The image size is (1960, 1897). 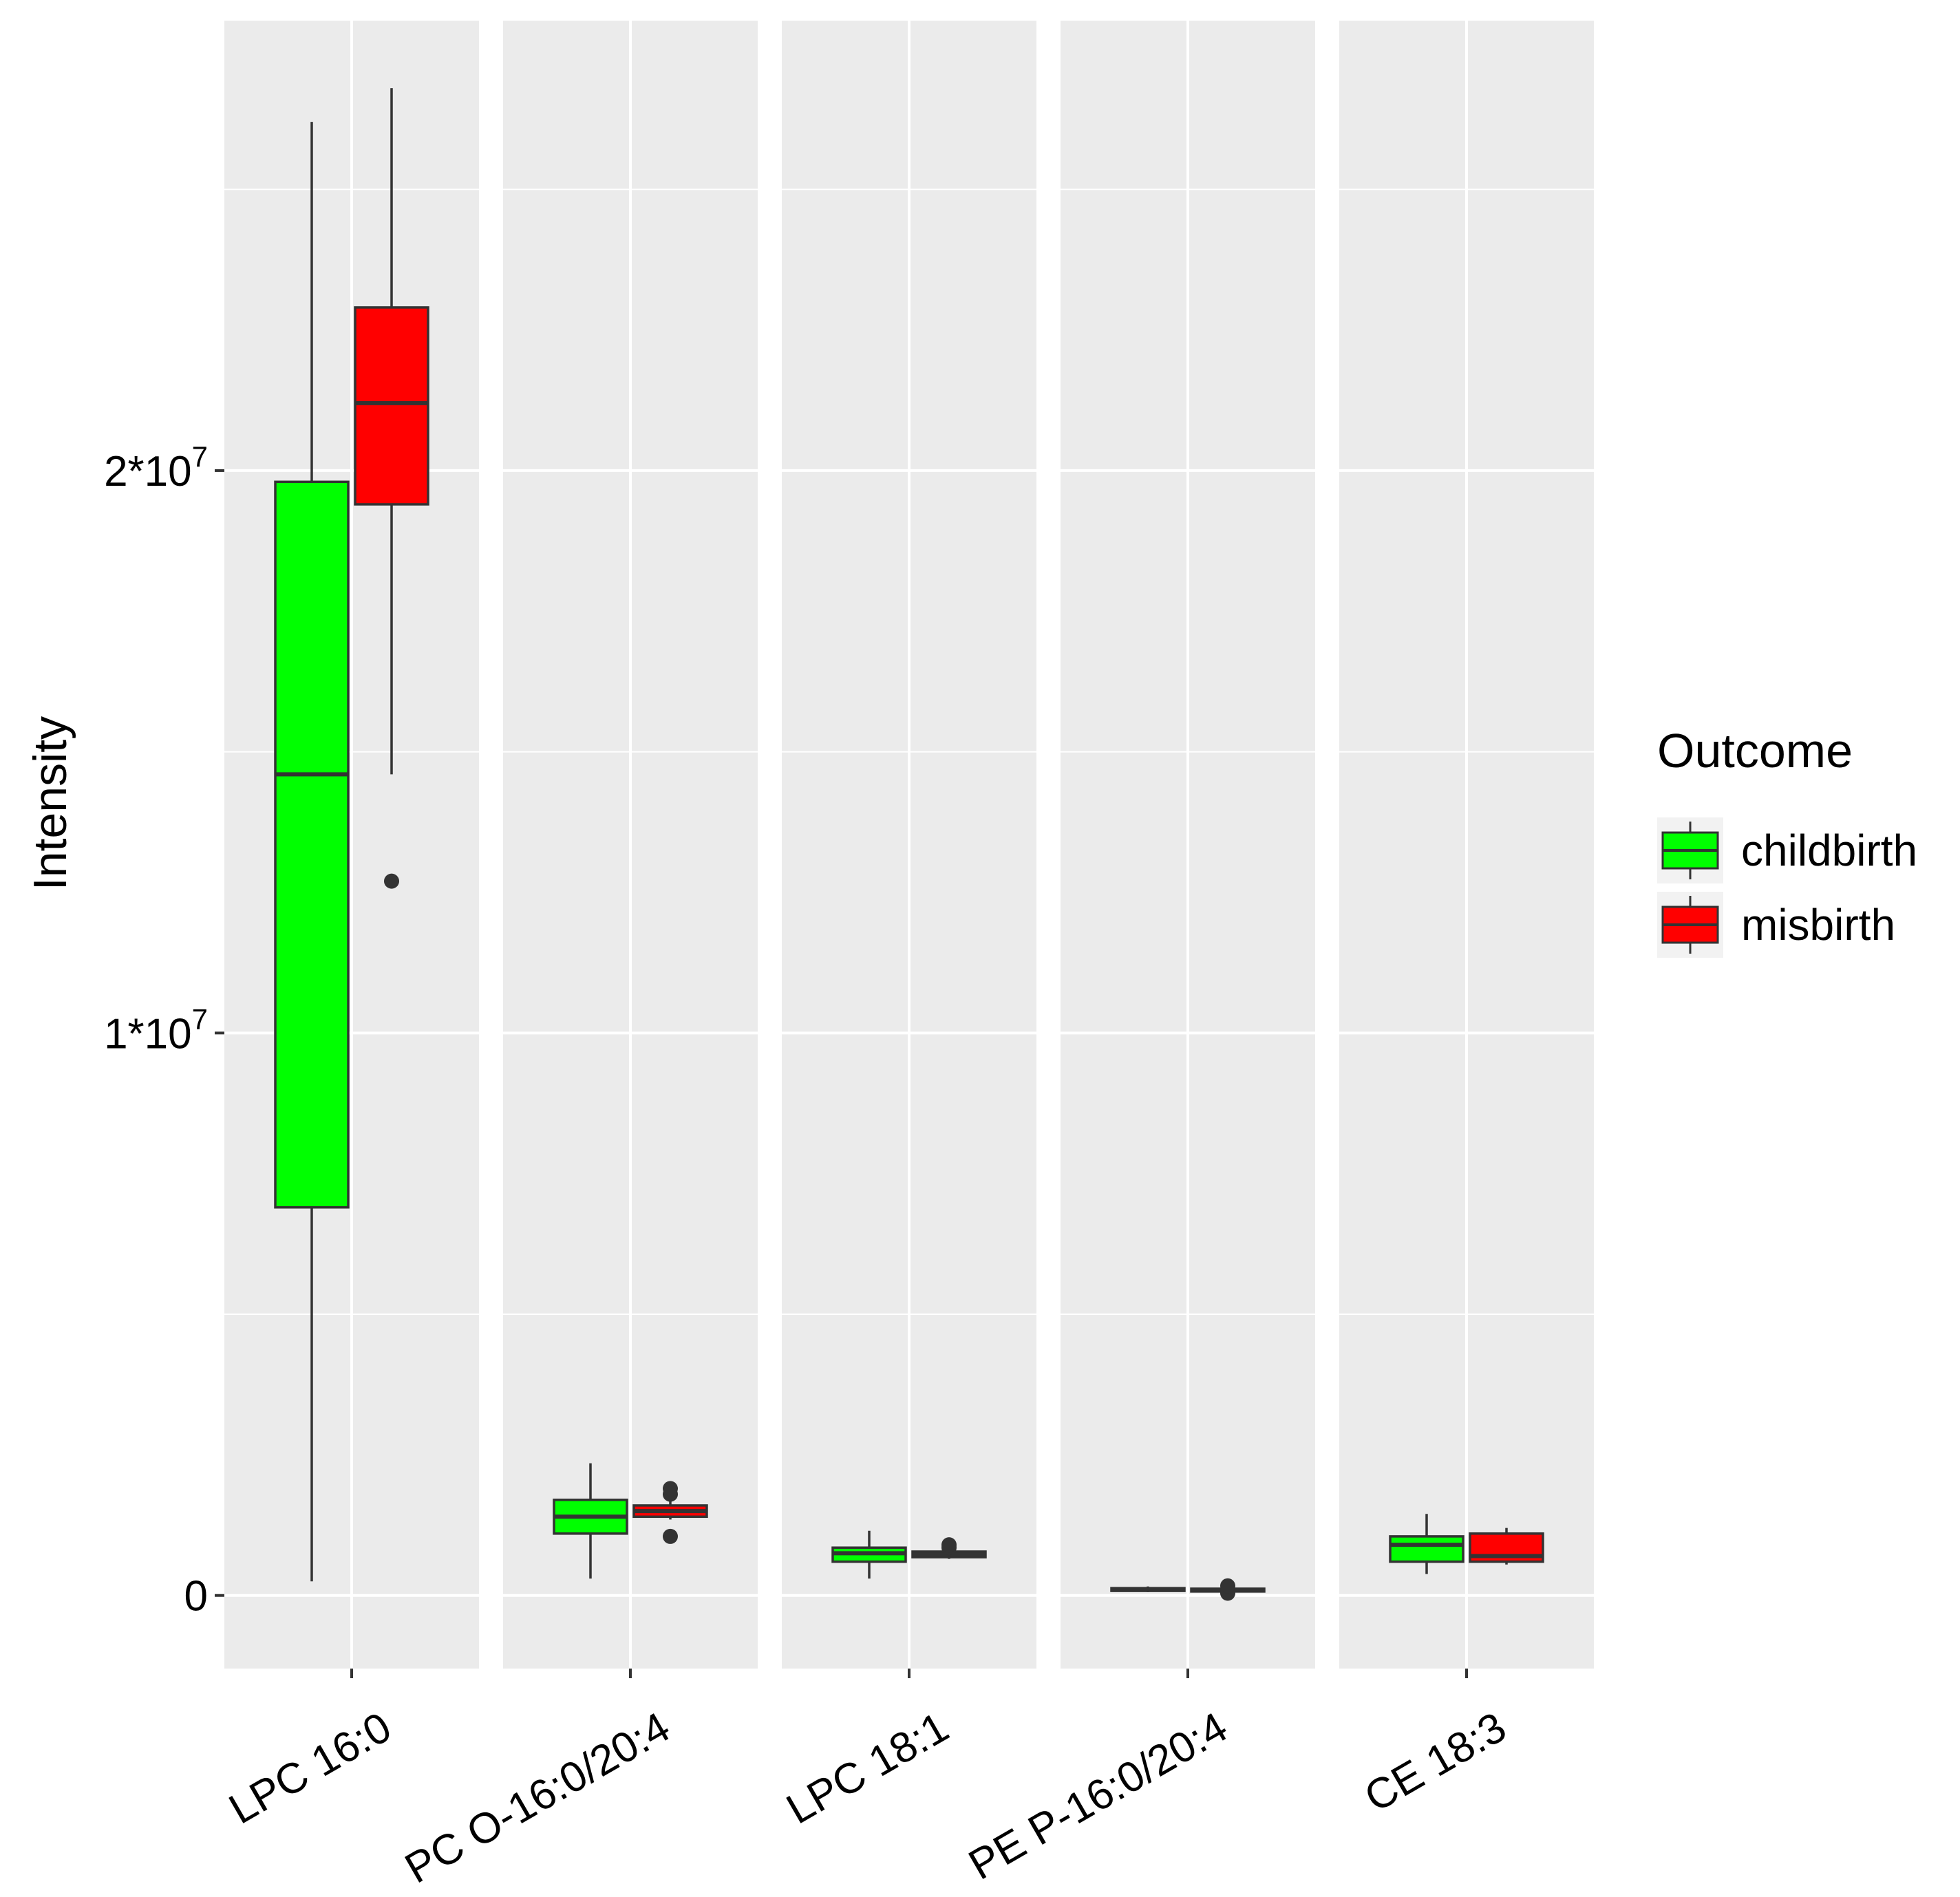 I want to click on y-tick-base: 0, so click(x=196, y=1596).